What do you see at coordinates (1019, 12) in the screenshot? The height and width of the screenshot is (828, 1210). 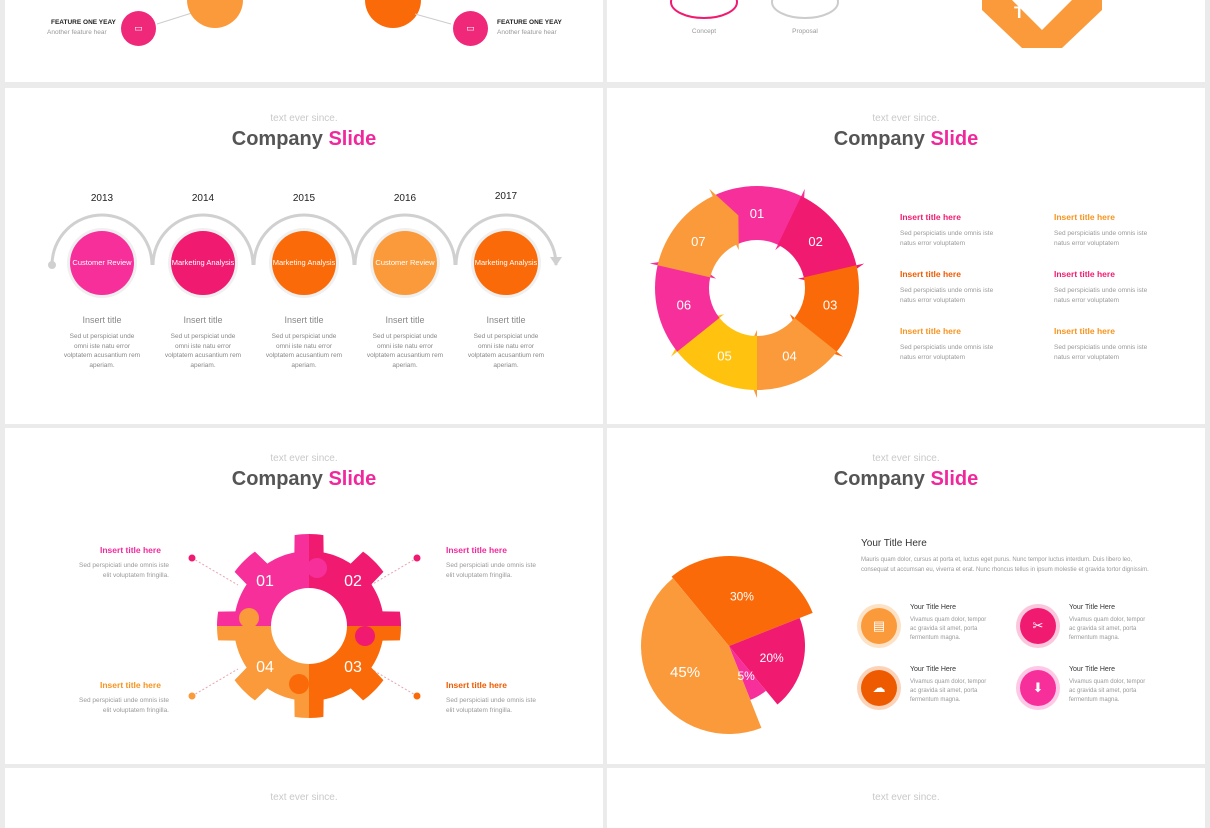 I see `badge-letter: T` at bounding box center [1019, 12].